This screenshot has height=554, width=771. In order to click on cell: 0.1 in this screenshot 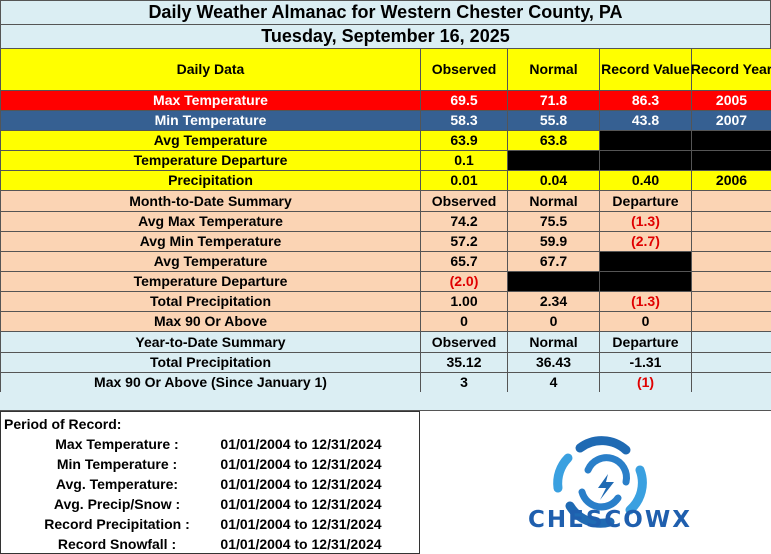, I will do `click(464, 160)`.